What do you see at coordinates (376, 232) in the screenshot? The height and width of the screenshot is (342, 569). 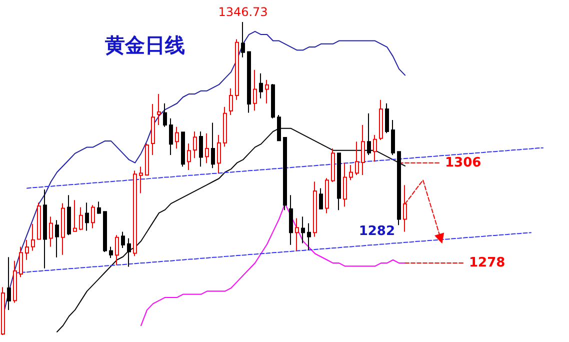 I see `annotation: 1282` at bounding box center [376, 232].